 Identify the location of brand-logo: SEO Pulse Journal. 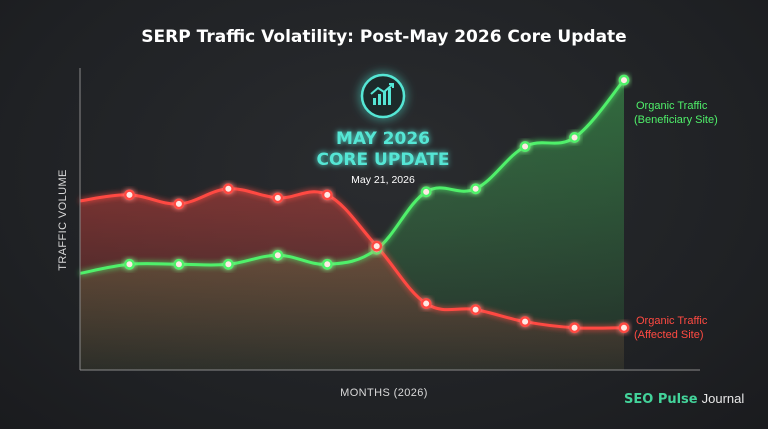
(684, 399).